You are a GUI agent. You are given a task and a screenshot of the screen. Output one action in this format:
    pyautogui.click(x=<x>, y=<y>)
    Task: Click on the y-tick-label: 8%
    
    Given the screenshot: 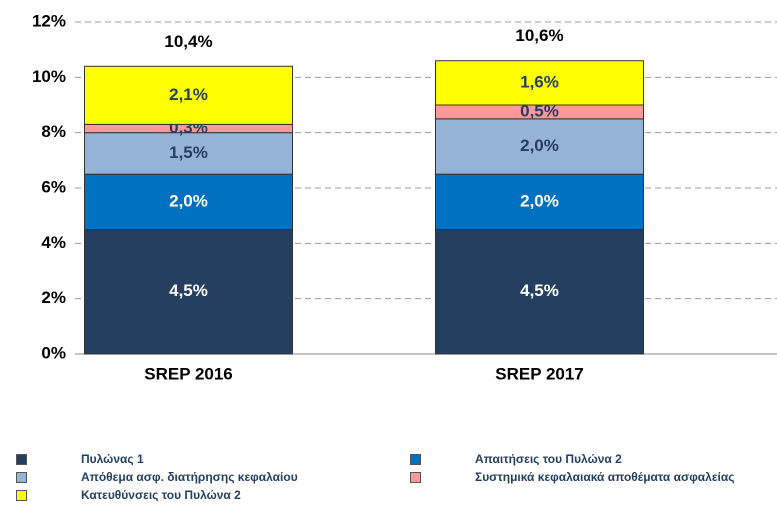 What is the action you would take?
    pyautogui.click(x=53, y=131)
    